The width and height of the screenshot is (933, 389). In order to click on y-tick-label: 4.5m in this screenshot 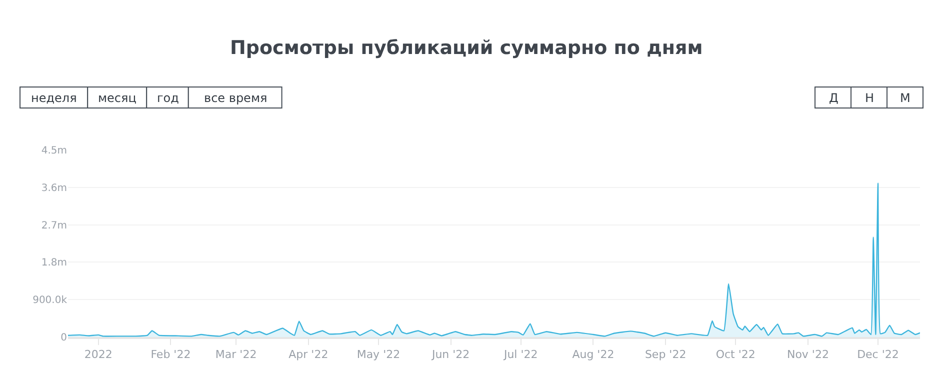, I will do `click(54, 151)`.